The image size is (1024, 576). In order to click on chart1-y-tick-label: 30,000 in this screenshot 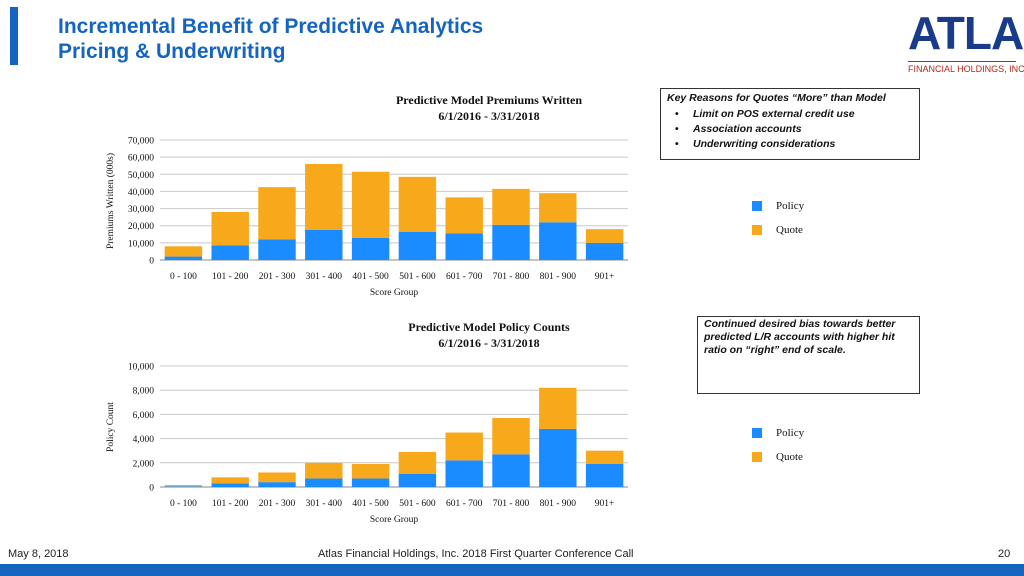, I will do `click(141, 210)`.